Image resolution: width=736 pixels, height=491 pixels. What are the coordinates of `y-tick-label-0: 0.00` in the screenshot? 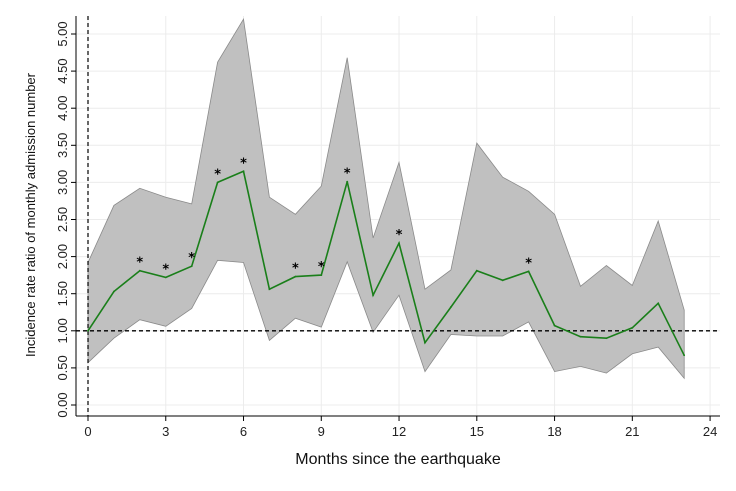 It's located at (62, 404).